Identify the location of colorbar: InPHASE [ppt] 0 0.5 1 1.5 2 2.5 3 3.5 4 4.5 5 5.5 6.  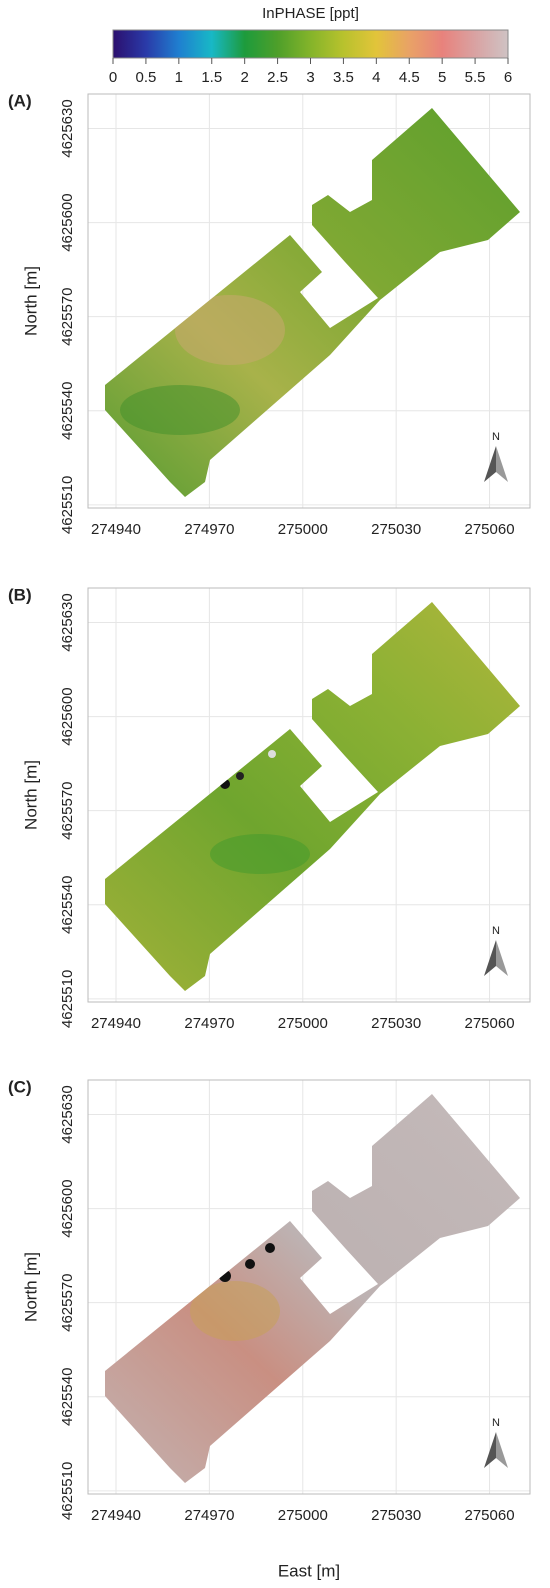
(310, 45).